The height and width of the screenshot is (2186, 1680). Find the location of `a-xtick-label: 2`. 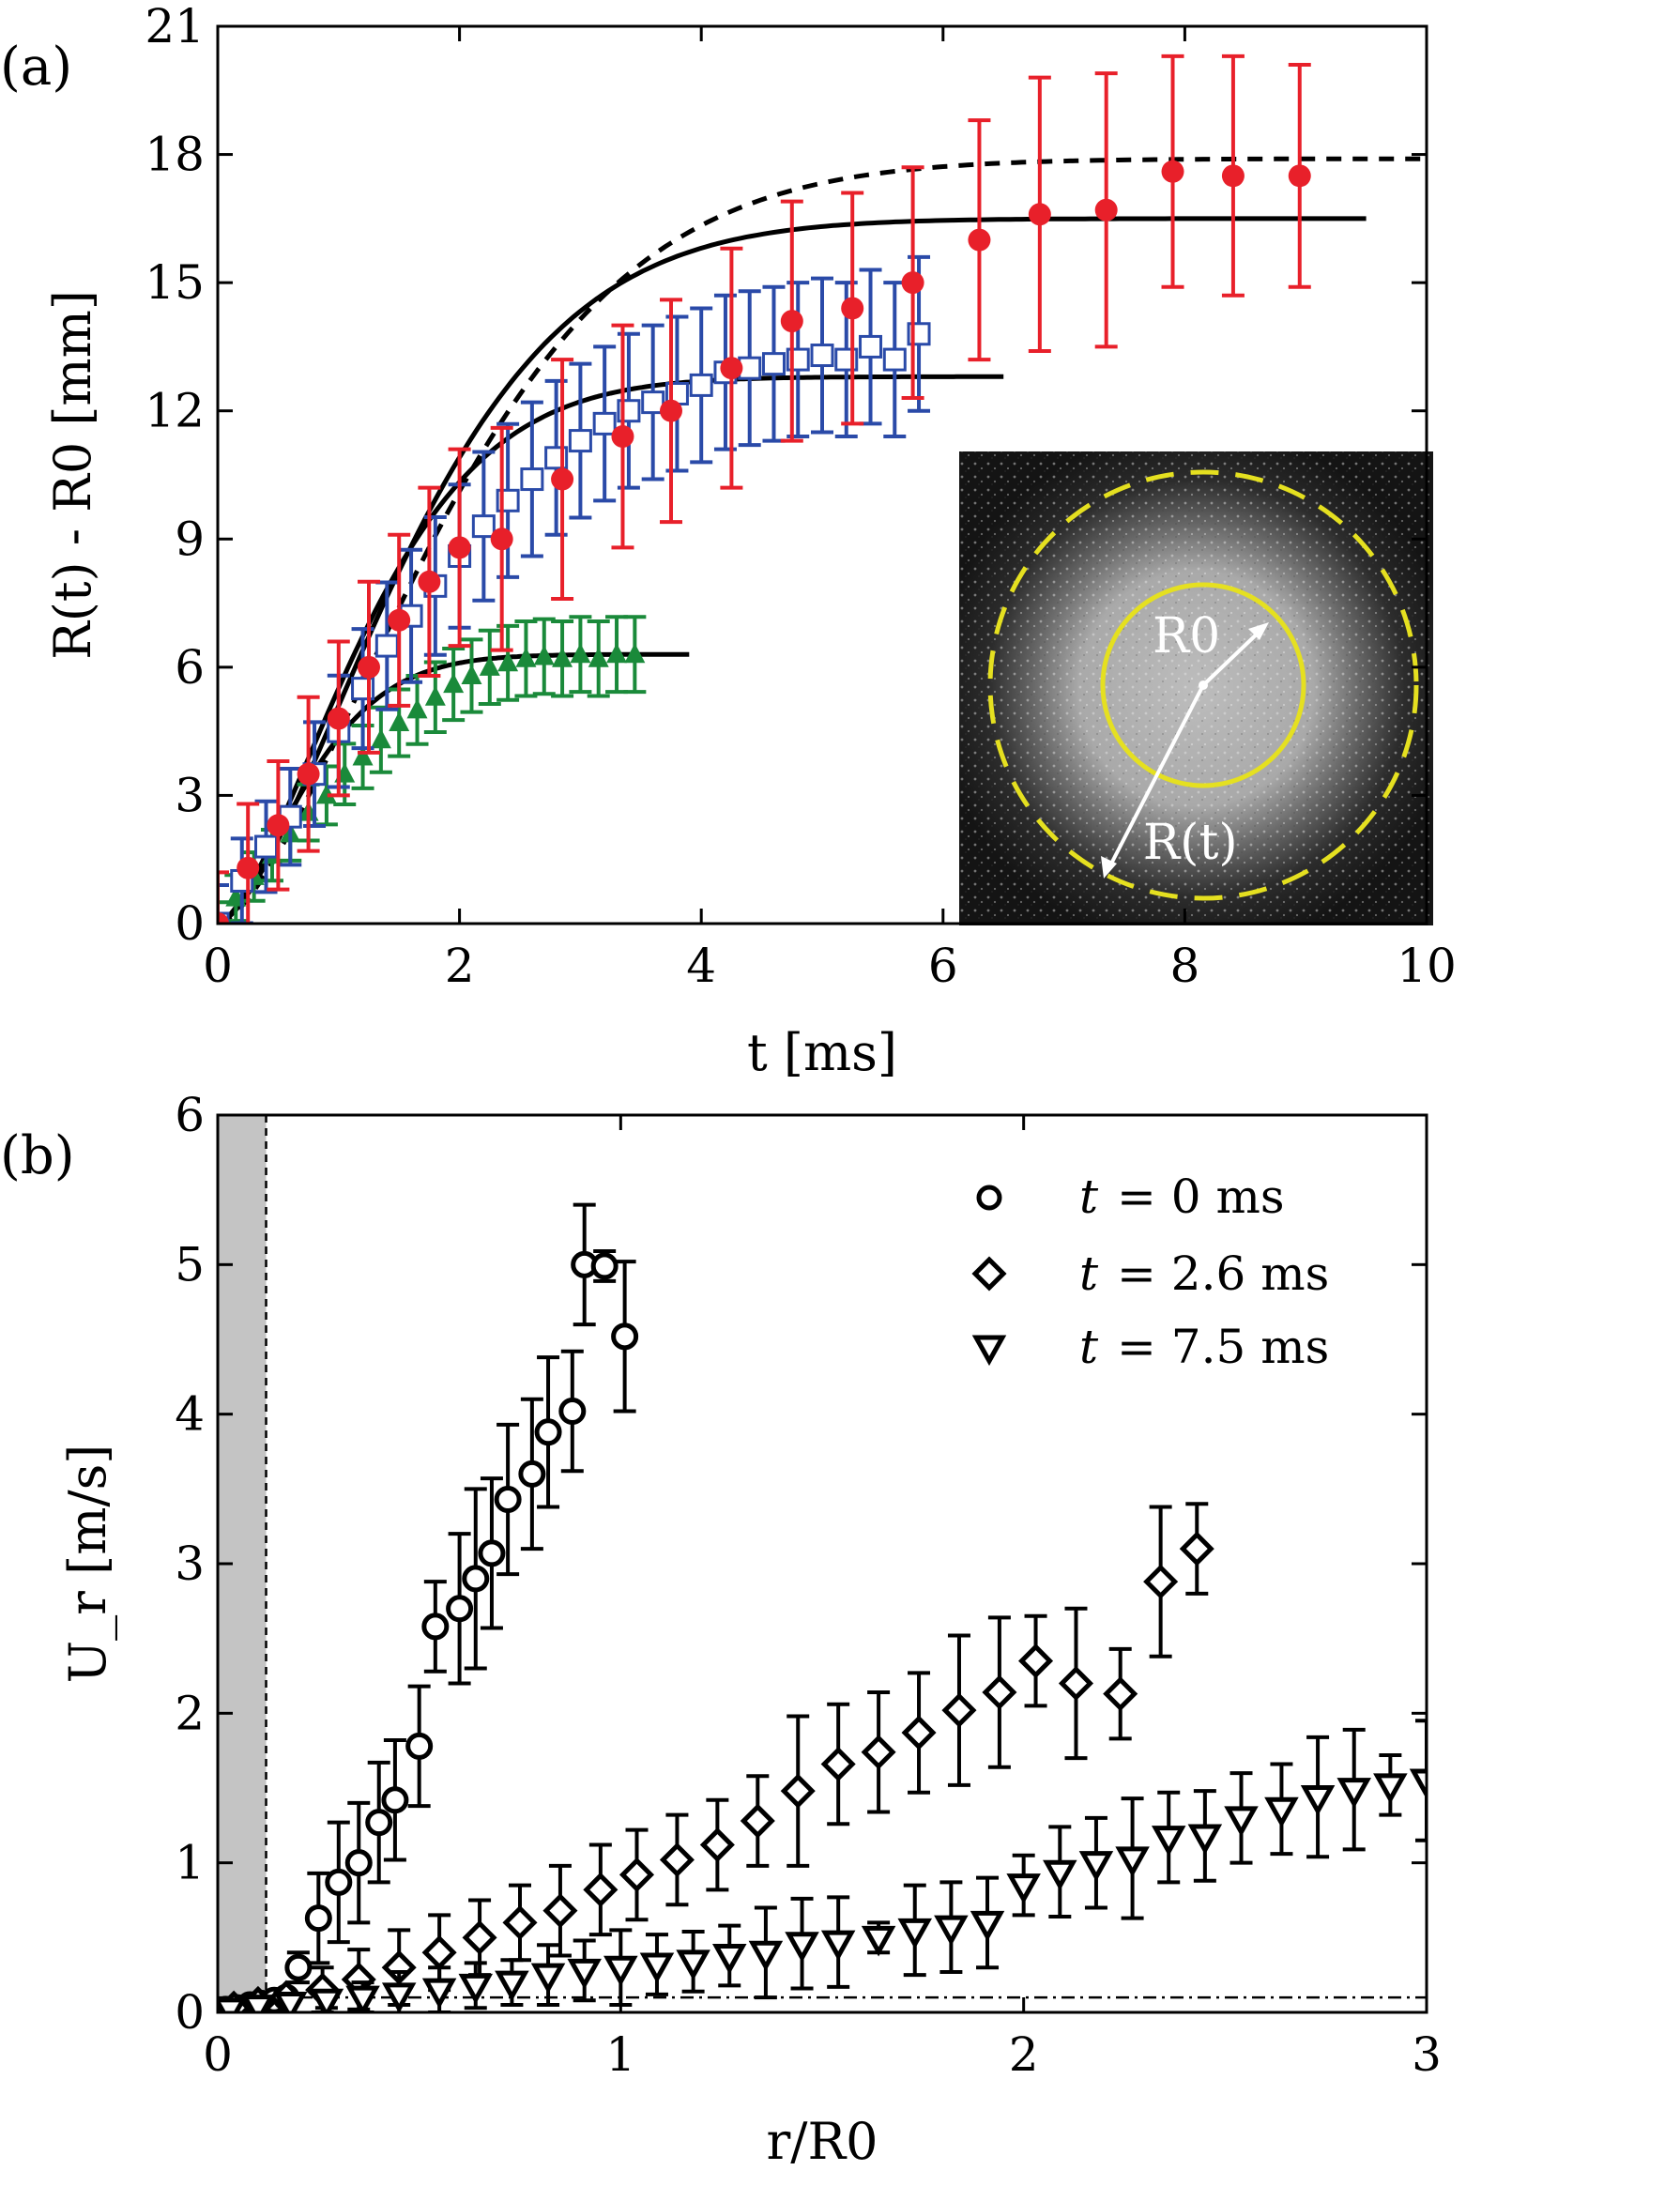

a-xtick-label: 2 is located at coordinates (460, 966).